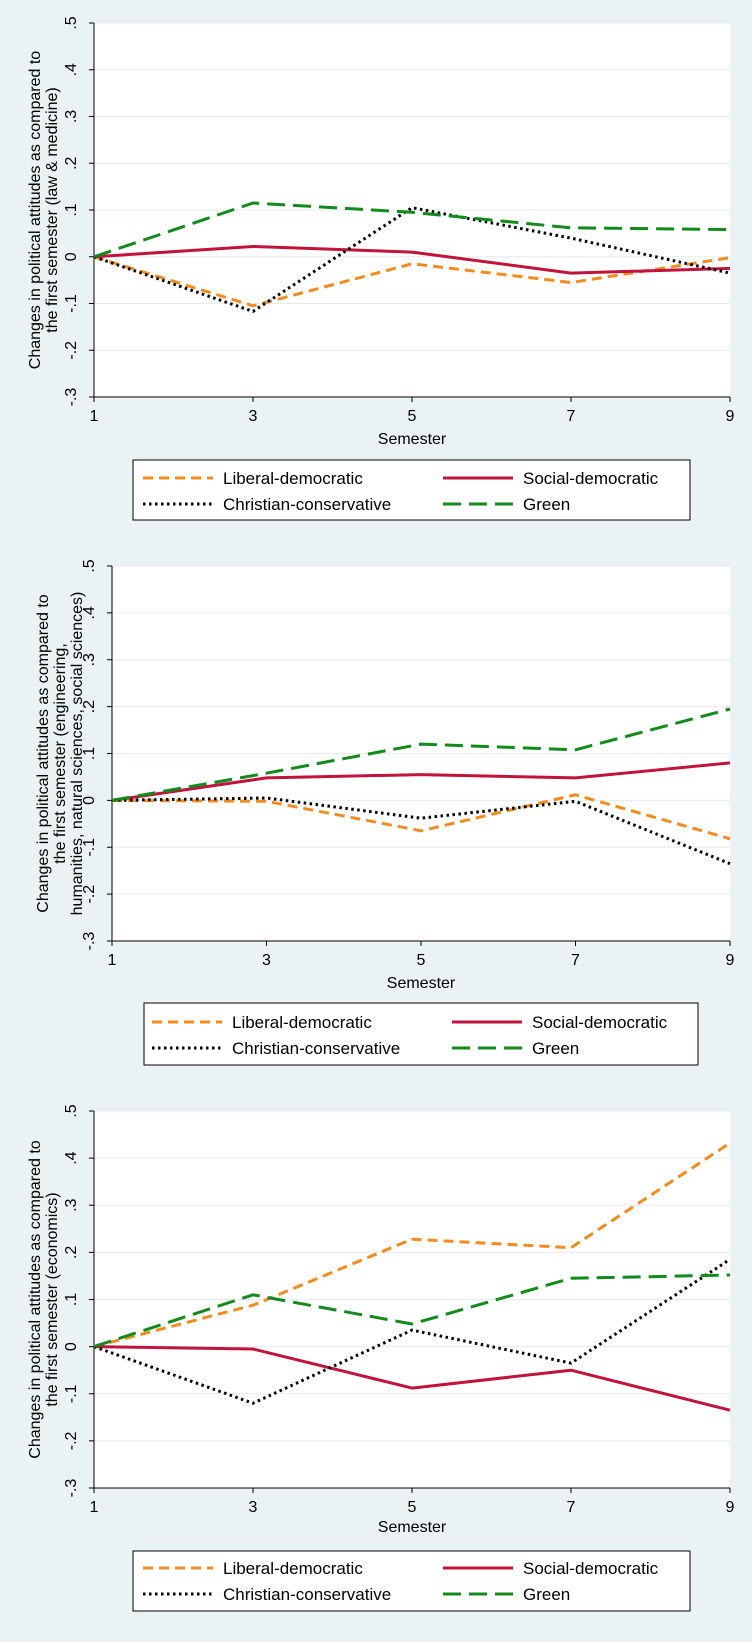 This screenshot has width=752, height=1642. Describe the element at coordinates (52, 1299) in the screenshot. I see `y-axis-title-line: the first semester (economics)` at that location.